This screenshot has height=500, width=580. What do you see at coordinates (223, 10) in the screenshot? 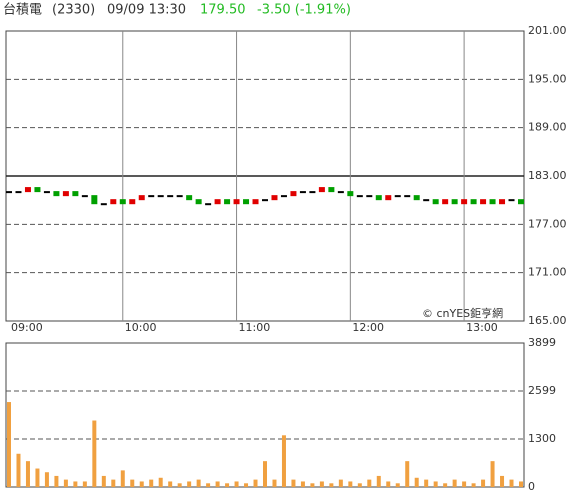
I see `price: 179.50` at bounding box center [223, 10].